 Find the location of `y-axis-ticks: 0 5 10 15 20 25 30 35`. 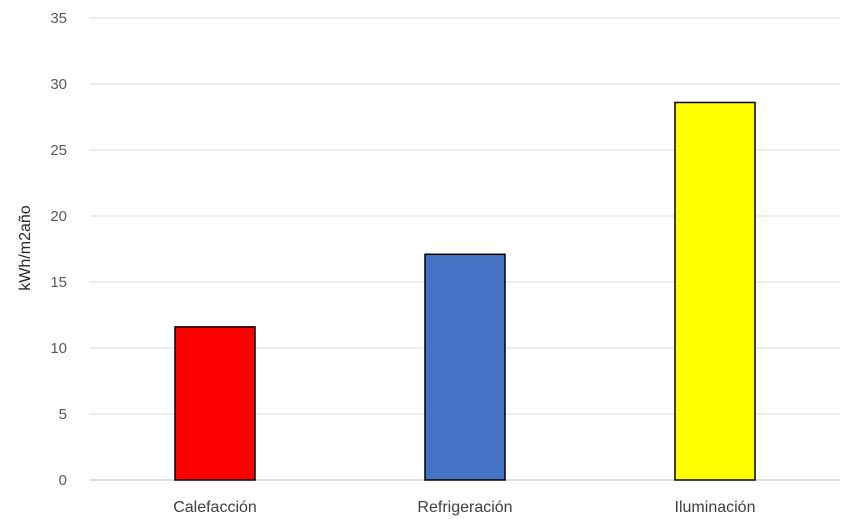

y-axis-ticks: 0 5 10 15 20 25 30 35 is located at coordinates (58, 249).